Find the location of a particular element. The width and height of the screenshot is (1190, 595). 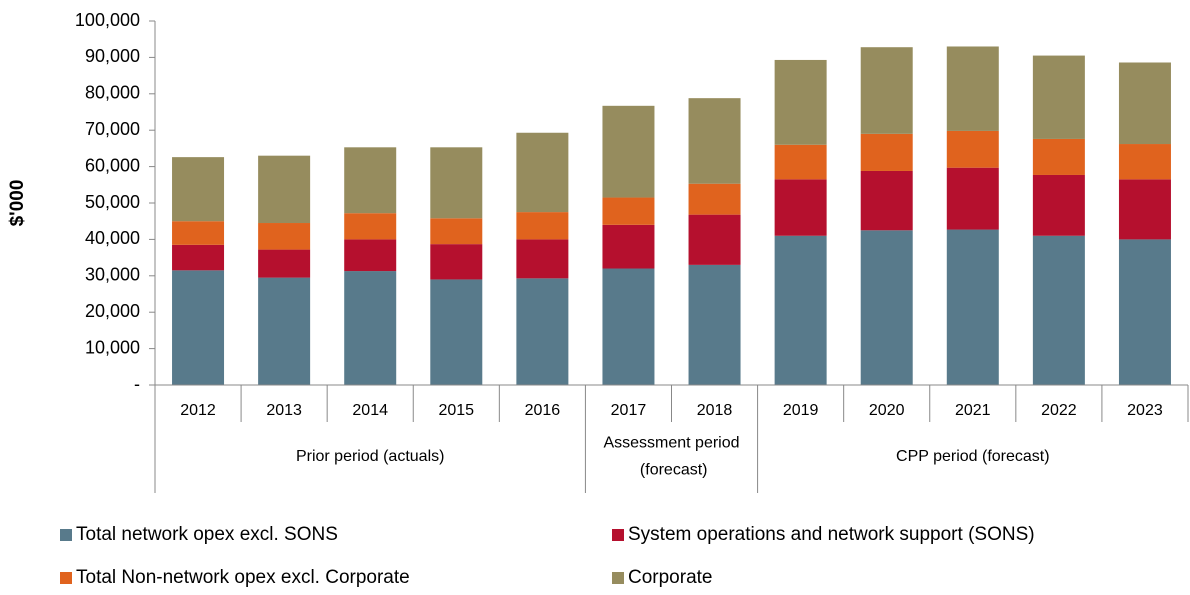

y-tick-label: 10,000 is located at coordinates (112, 347).